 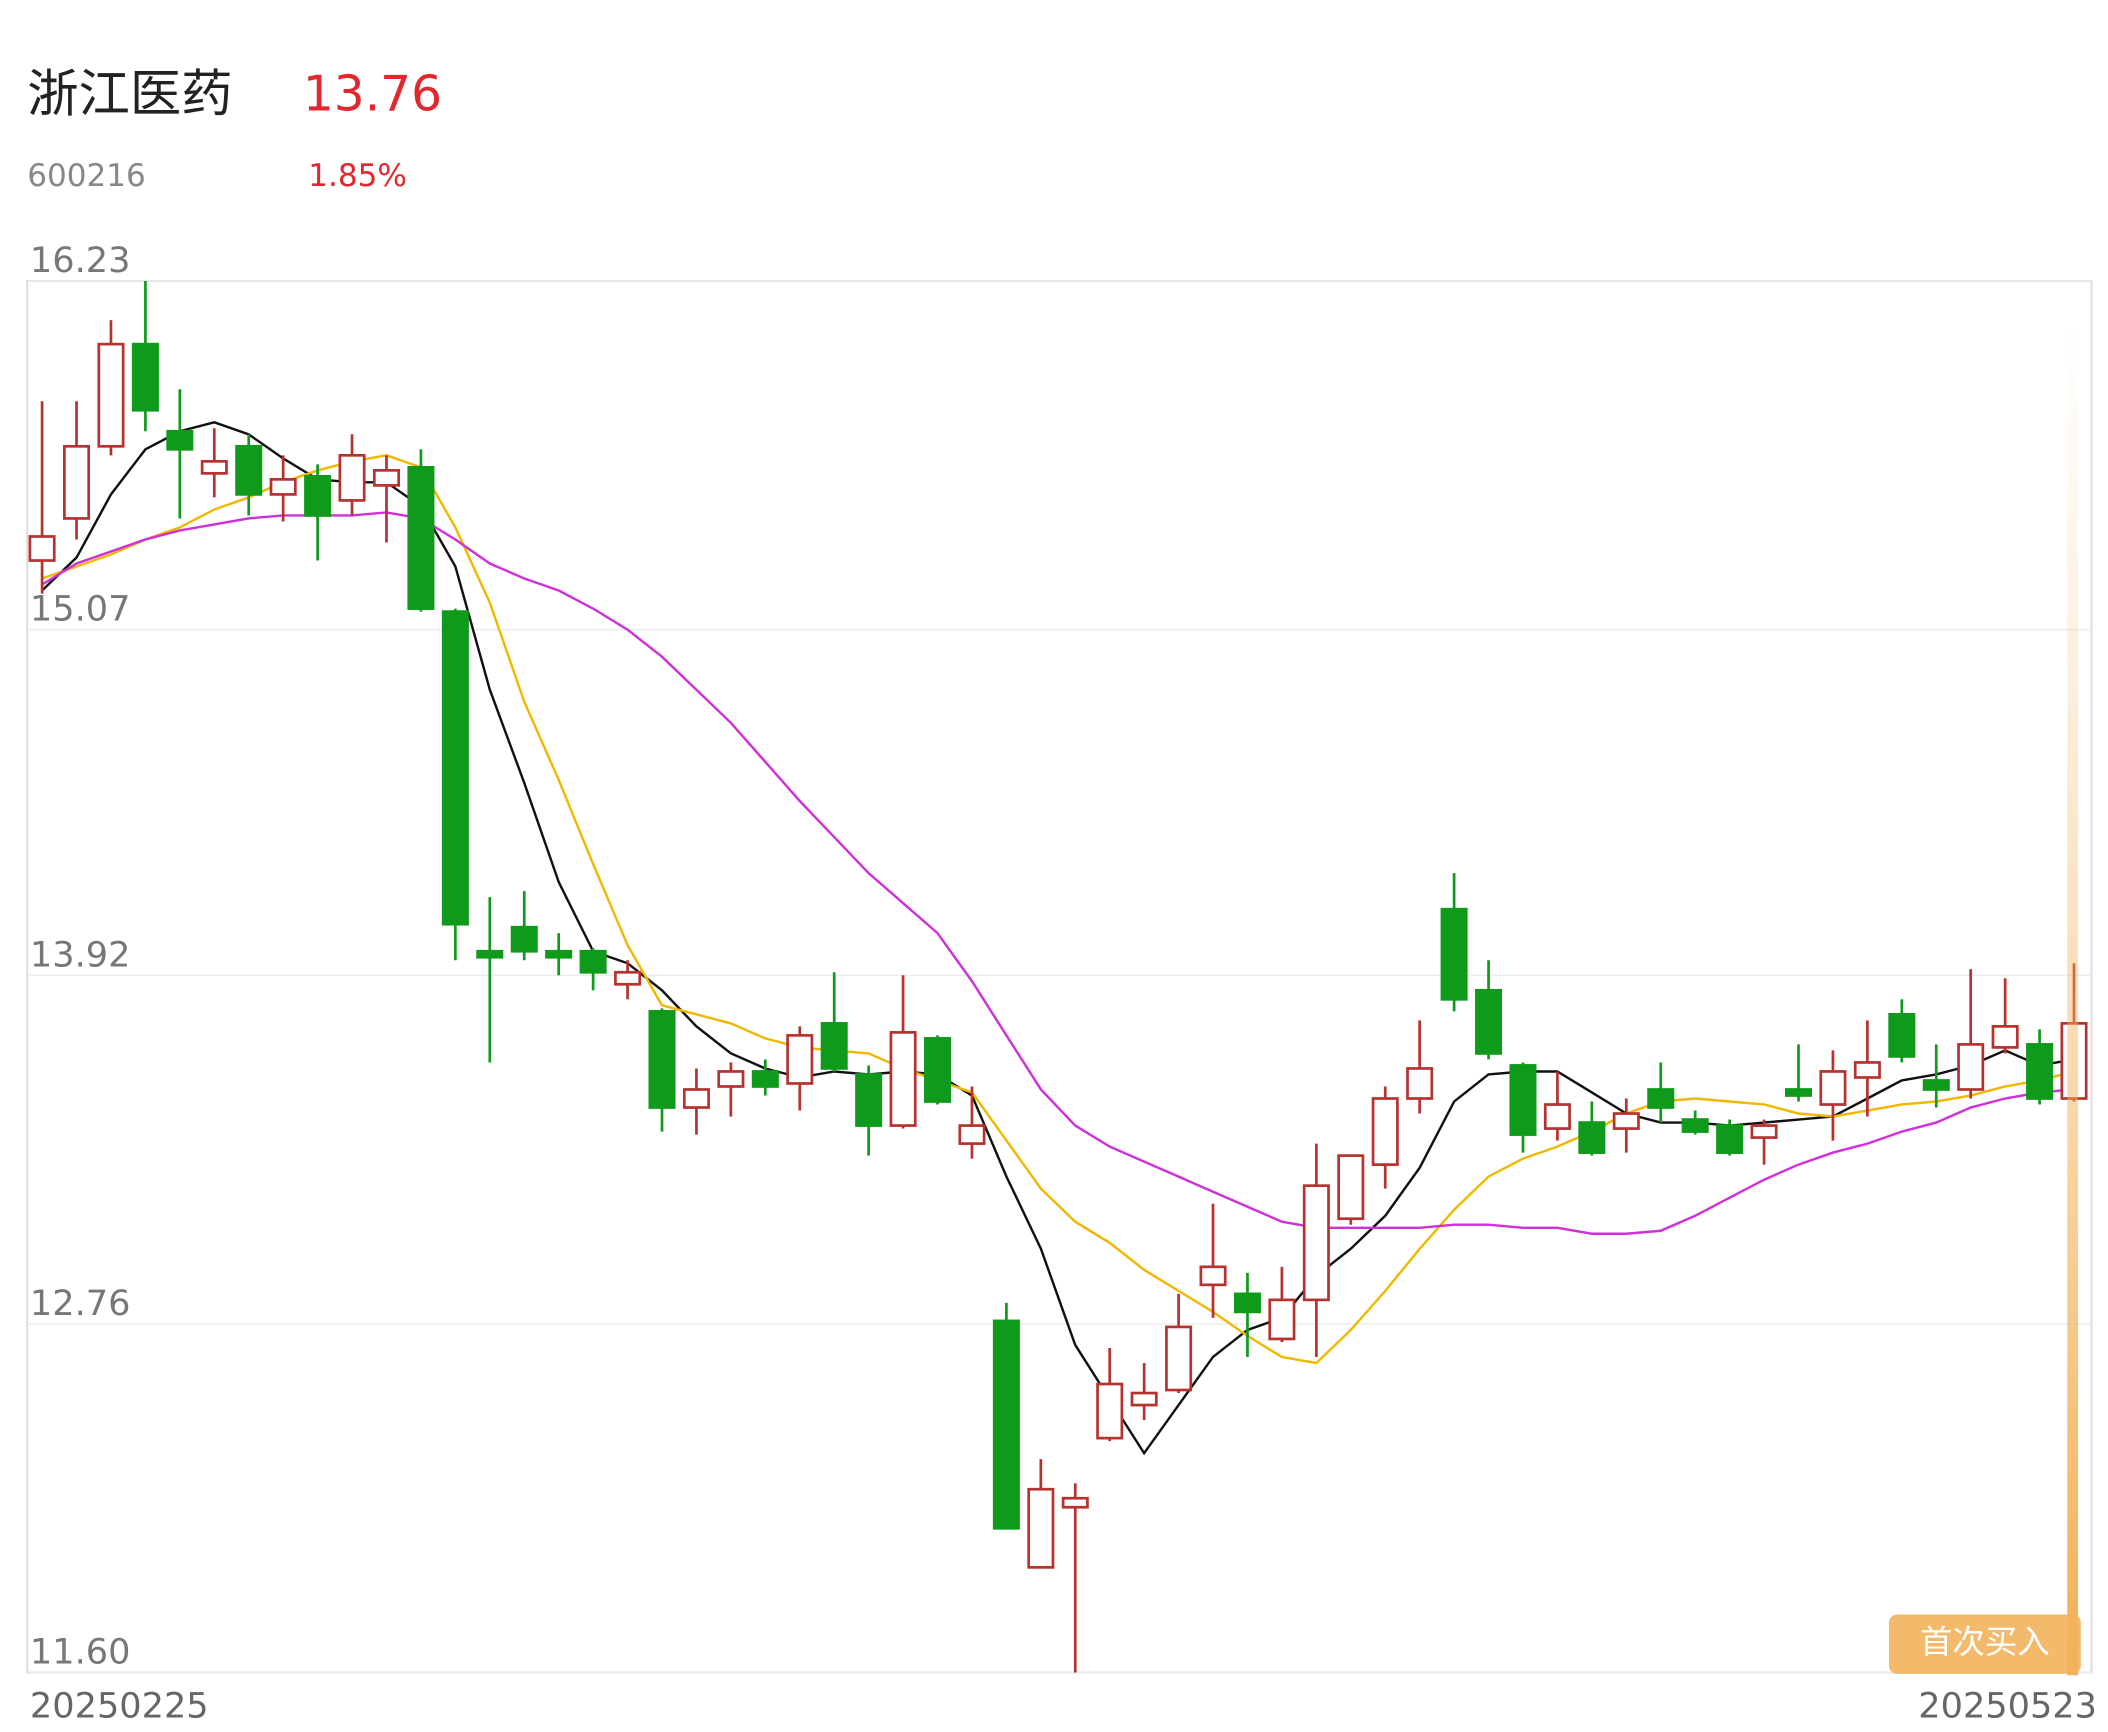 What do you see at coordinates (2073, 1000) in the screenshot?
I see `highlight-bar` at bounding box center [2073, 1000].